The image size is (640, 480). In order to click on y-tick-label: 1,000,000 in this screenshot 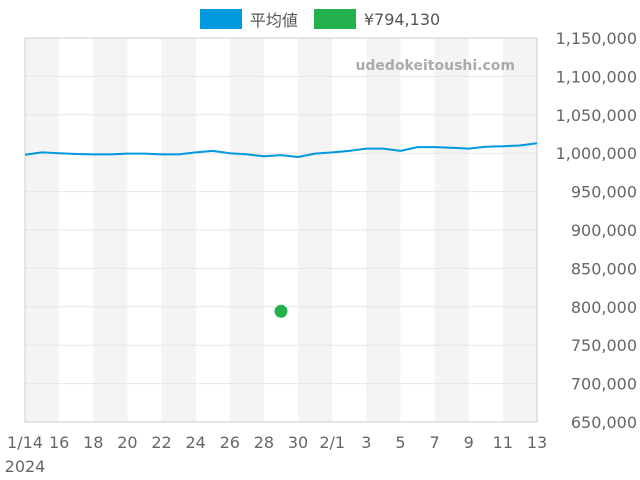, I will do `click(596, 153)`.